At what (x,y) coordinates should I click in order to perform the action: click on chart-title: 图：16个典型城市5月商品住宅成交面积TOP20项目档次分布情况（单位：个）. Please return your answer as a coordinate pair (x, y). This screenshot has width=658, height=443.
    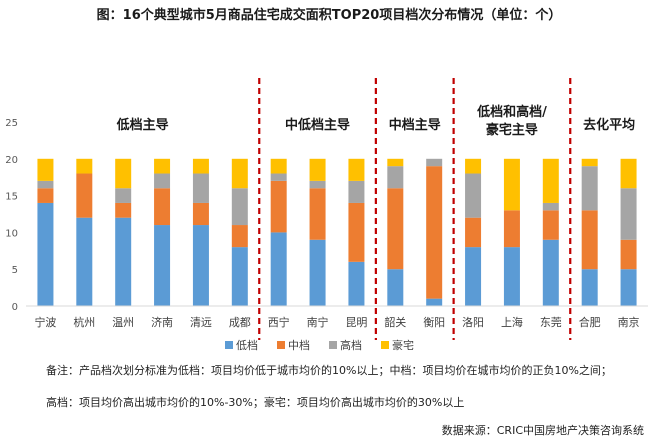
    Looking at the image, I should click on (329, 15).